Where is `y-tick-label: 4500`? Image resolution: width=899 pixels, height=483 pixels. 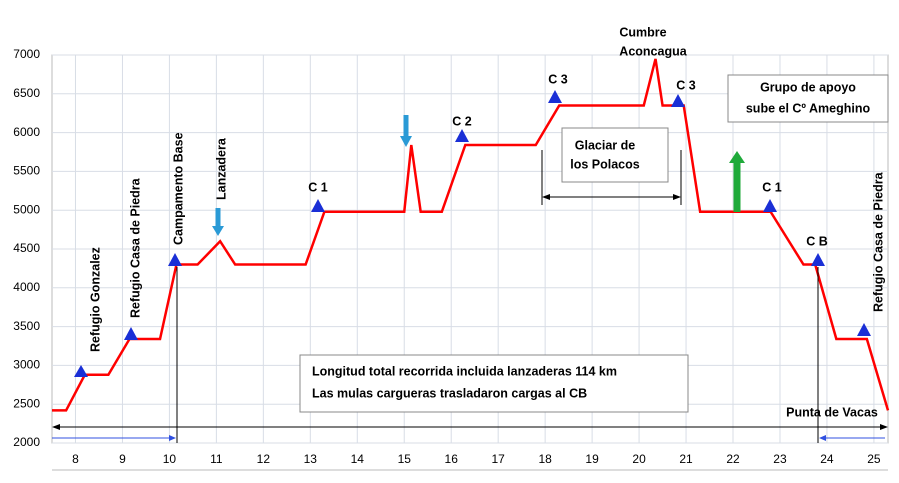
y-tick-label: 4500 is located at coordinates (26, 248).